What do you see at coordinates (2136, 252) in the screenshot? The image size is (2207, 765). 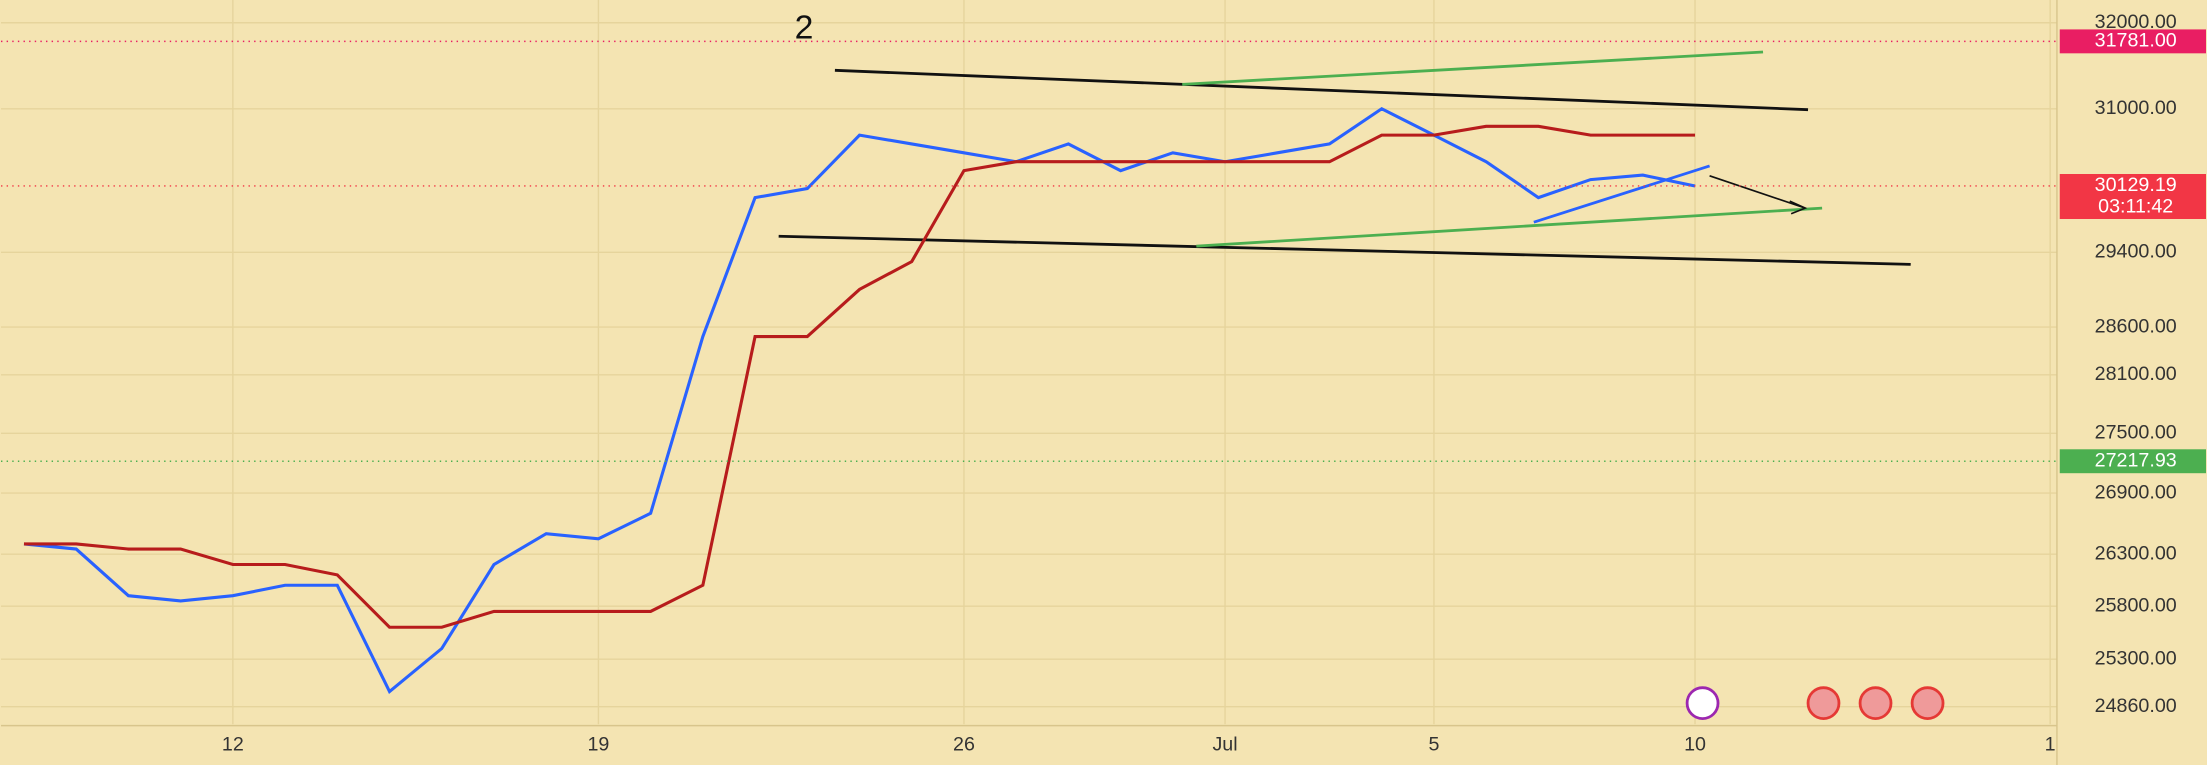 I see `y-tick-label: 29400.00` at bounding box center [2136, 252].